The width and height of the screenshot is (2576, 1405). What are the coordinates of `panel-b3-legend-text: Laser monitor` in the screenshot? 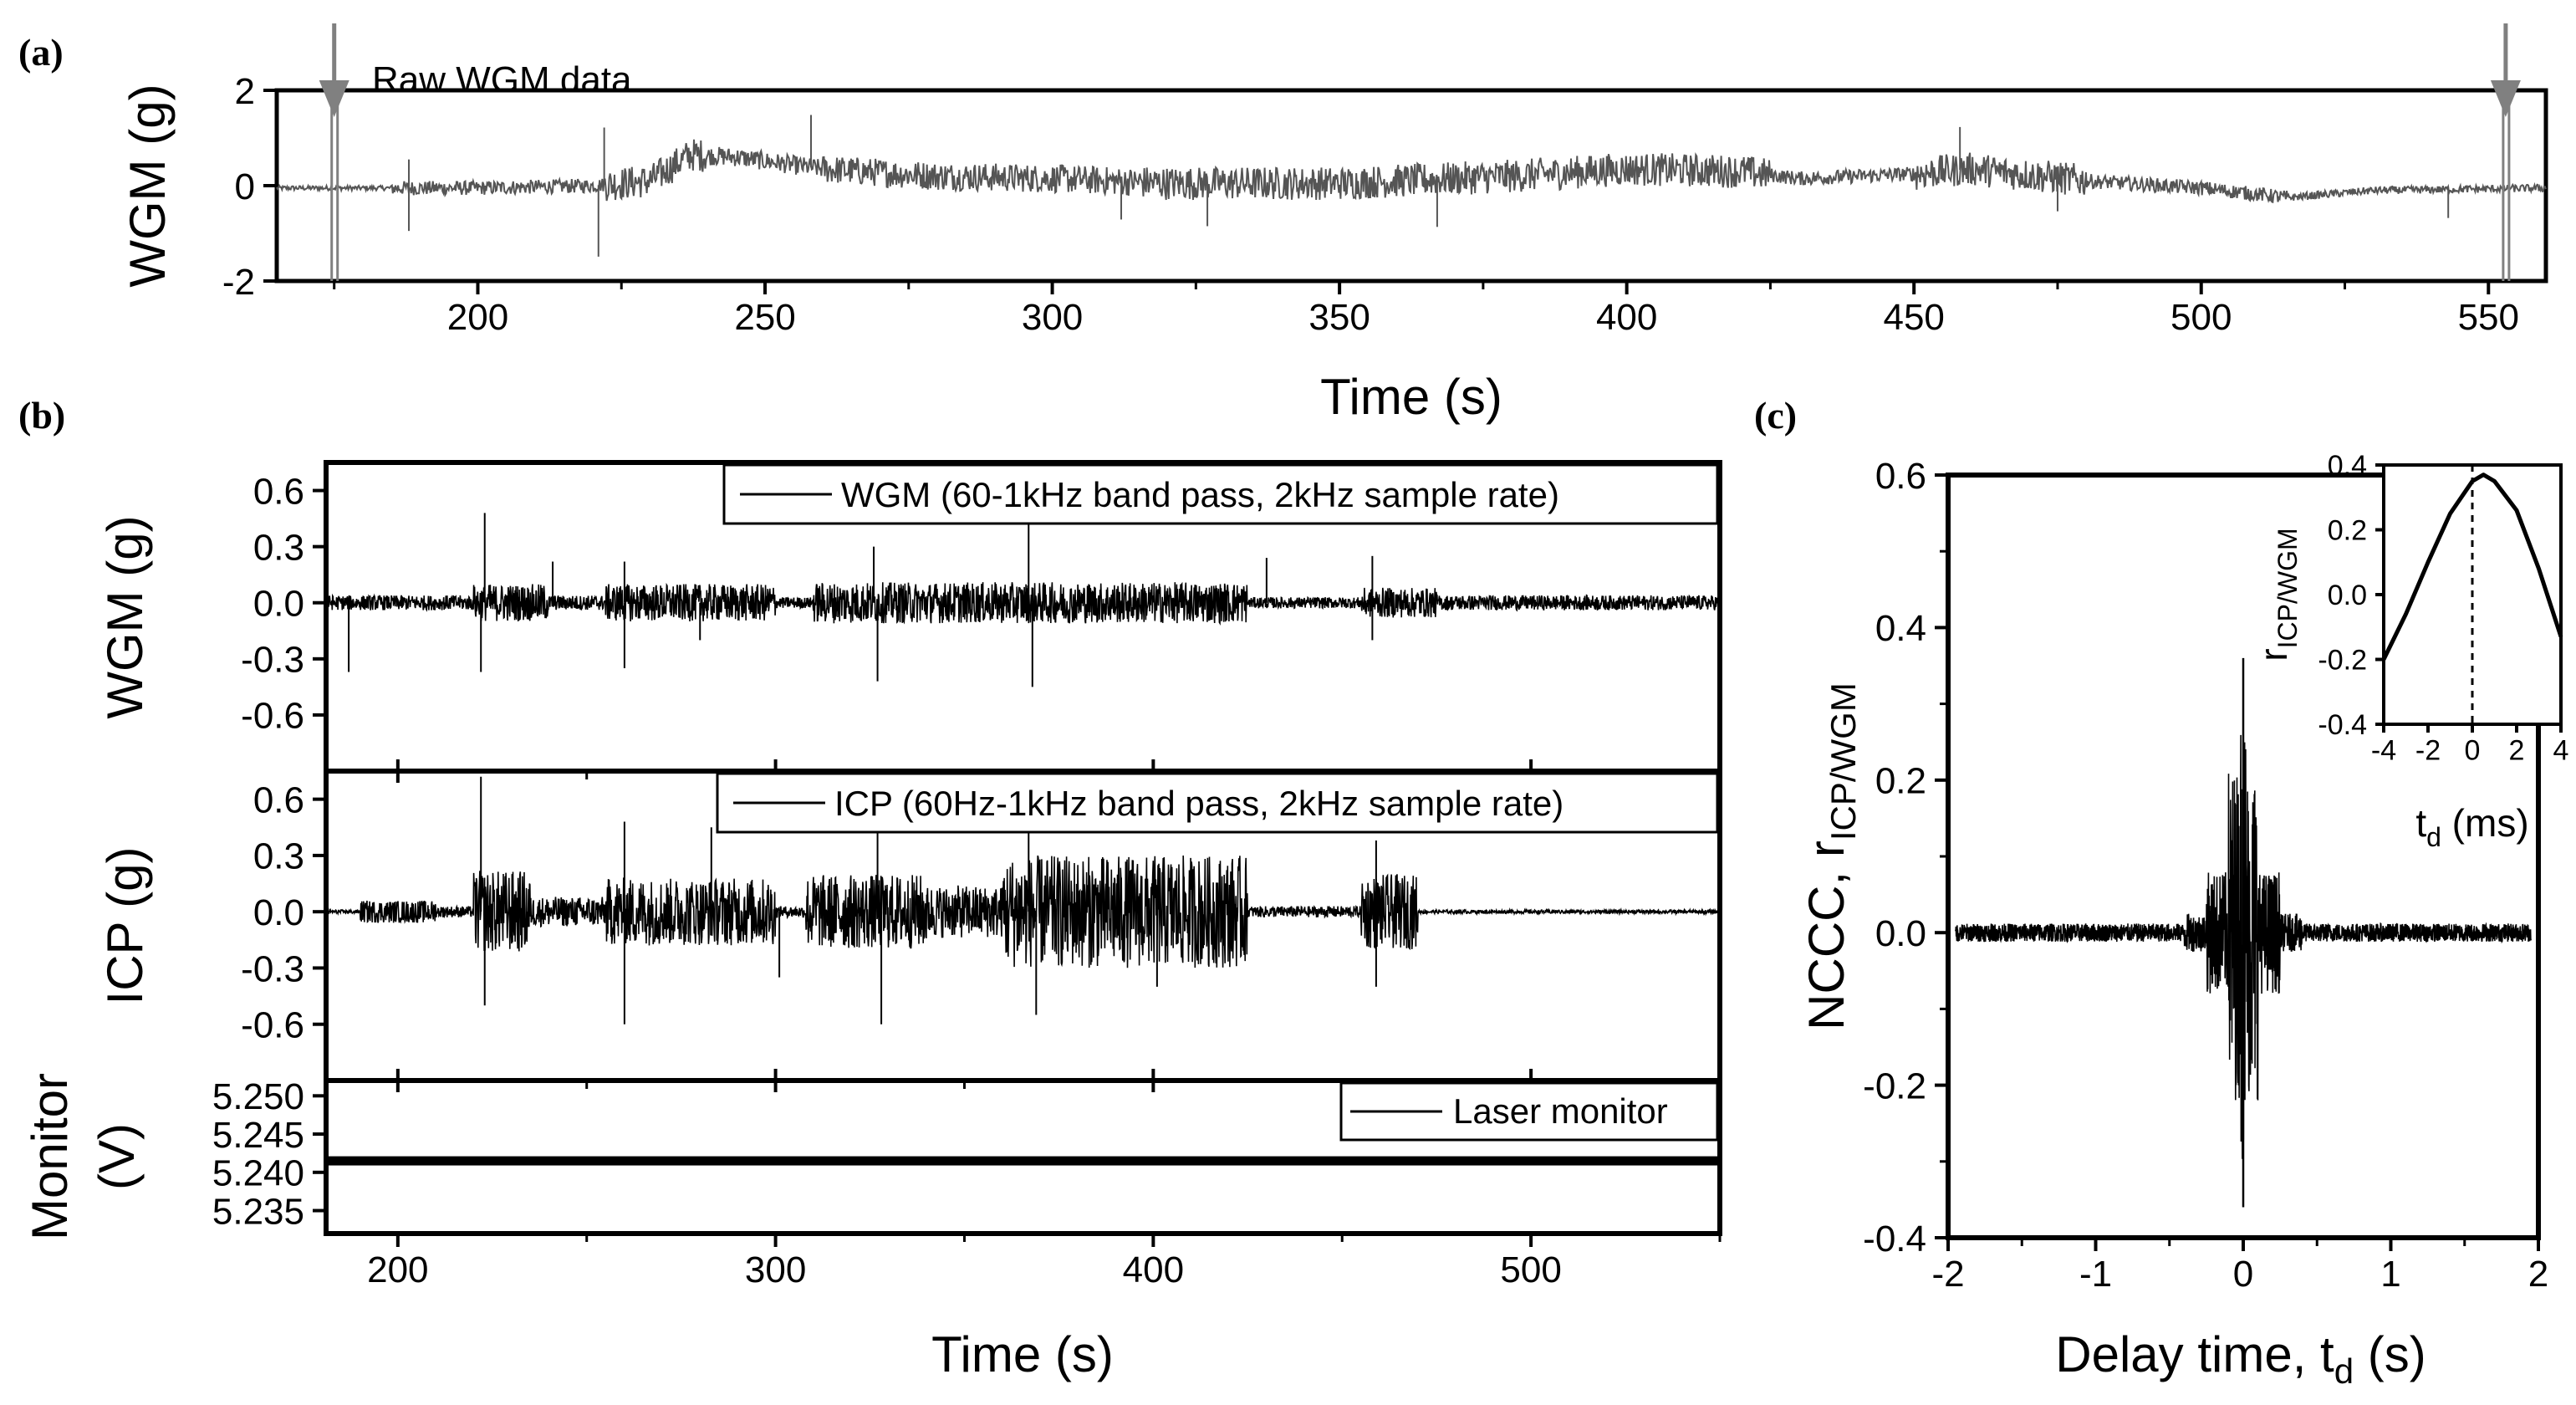 It's located at (1560, 1111).